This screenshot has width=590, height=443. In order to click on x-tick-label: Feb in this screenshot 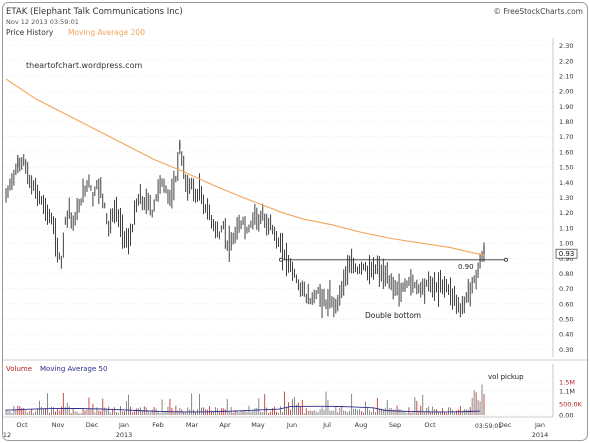, I will do `click(158, 425)`.